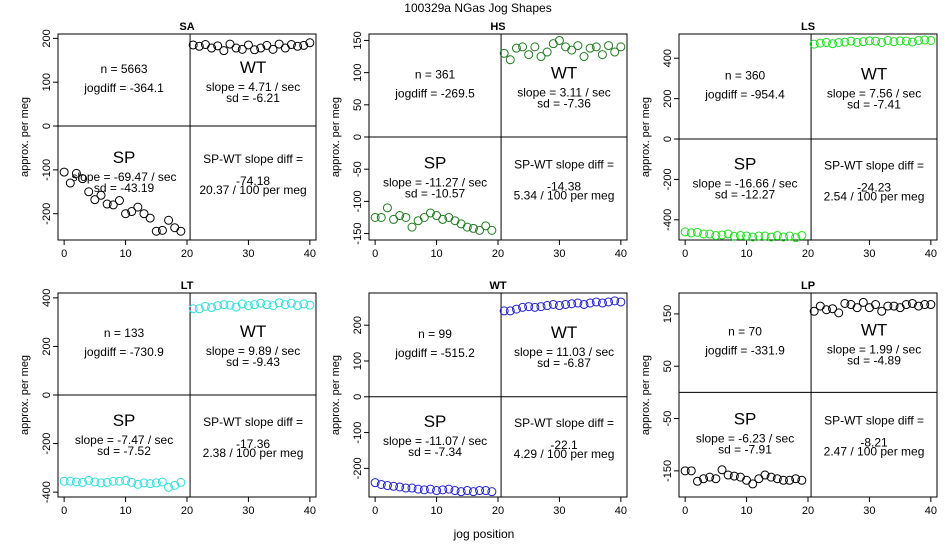 Image resolution: width=950 pixels, height=550 pixels. I want to click on wt-sd-text: sd = -7.41, so click(874, 105).